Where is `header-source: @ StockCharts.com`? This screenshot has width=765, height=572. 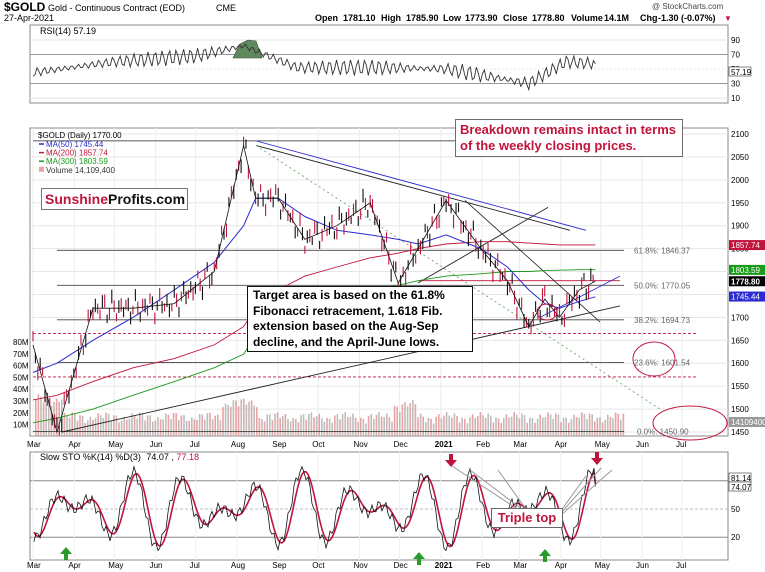 header-source: @ StockCharts.com is located at coordinates (688, 6).